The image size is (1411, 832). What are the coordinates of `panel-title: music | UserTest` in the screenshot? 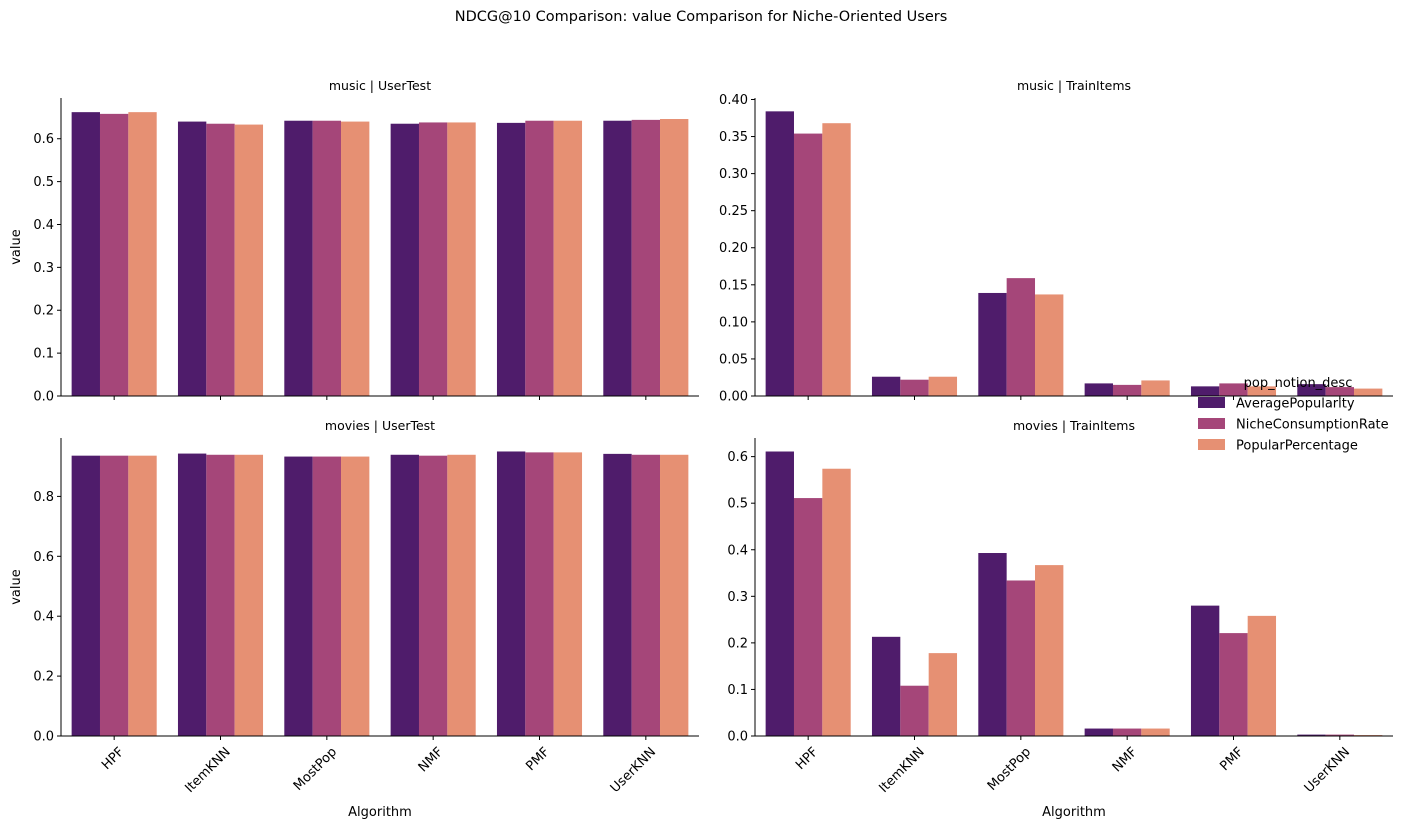 It's located at (380, 85).